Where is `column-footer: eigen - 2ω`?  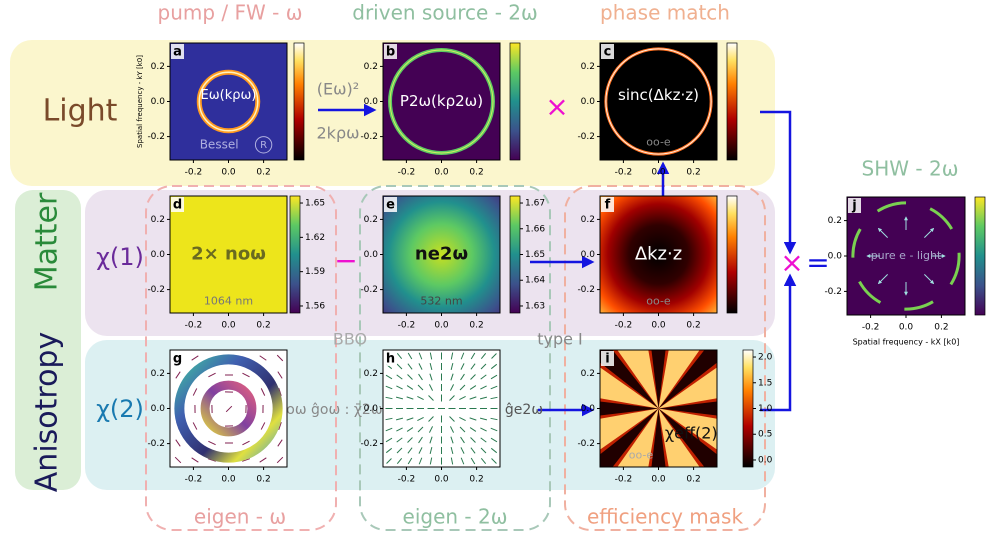
column-footer: eigen - 2ω is located at coordinates (455, 517).